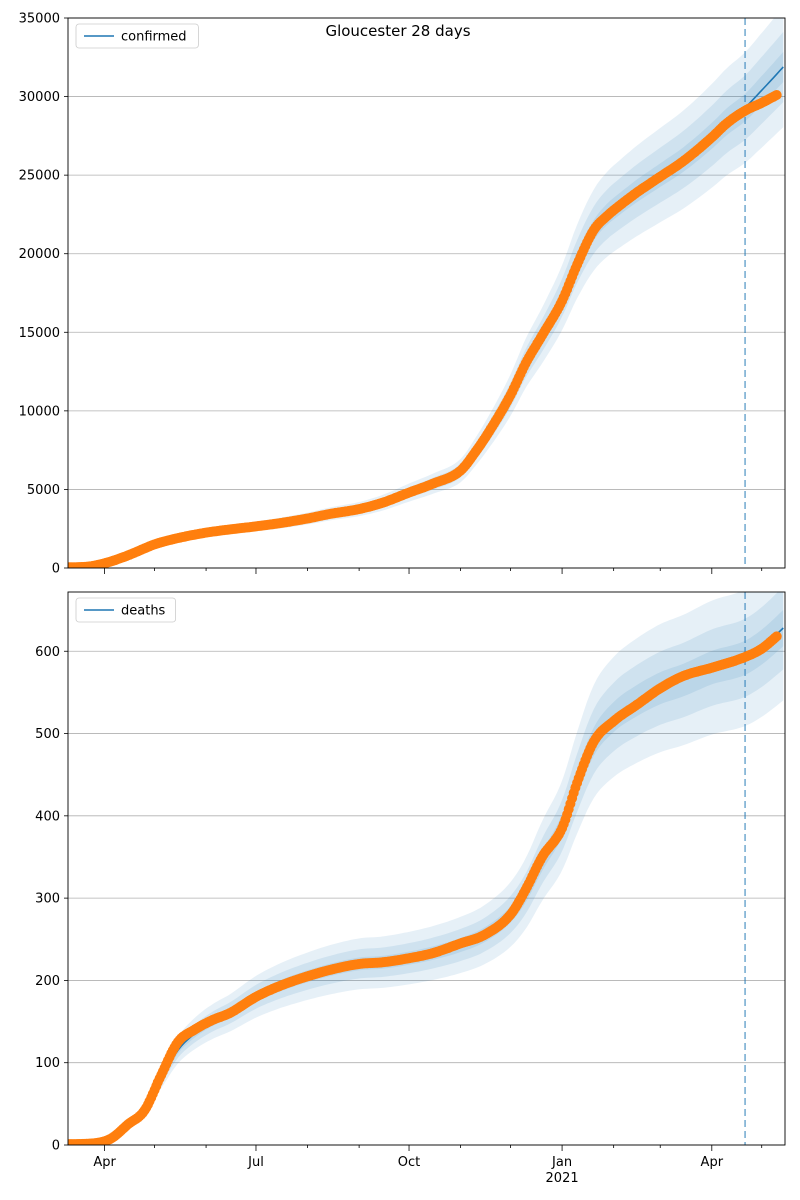 This screenshot has height=1200, width=800. I want to click on y-tick-label: 200, so click(47, 981).